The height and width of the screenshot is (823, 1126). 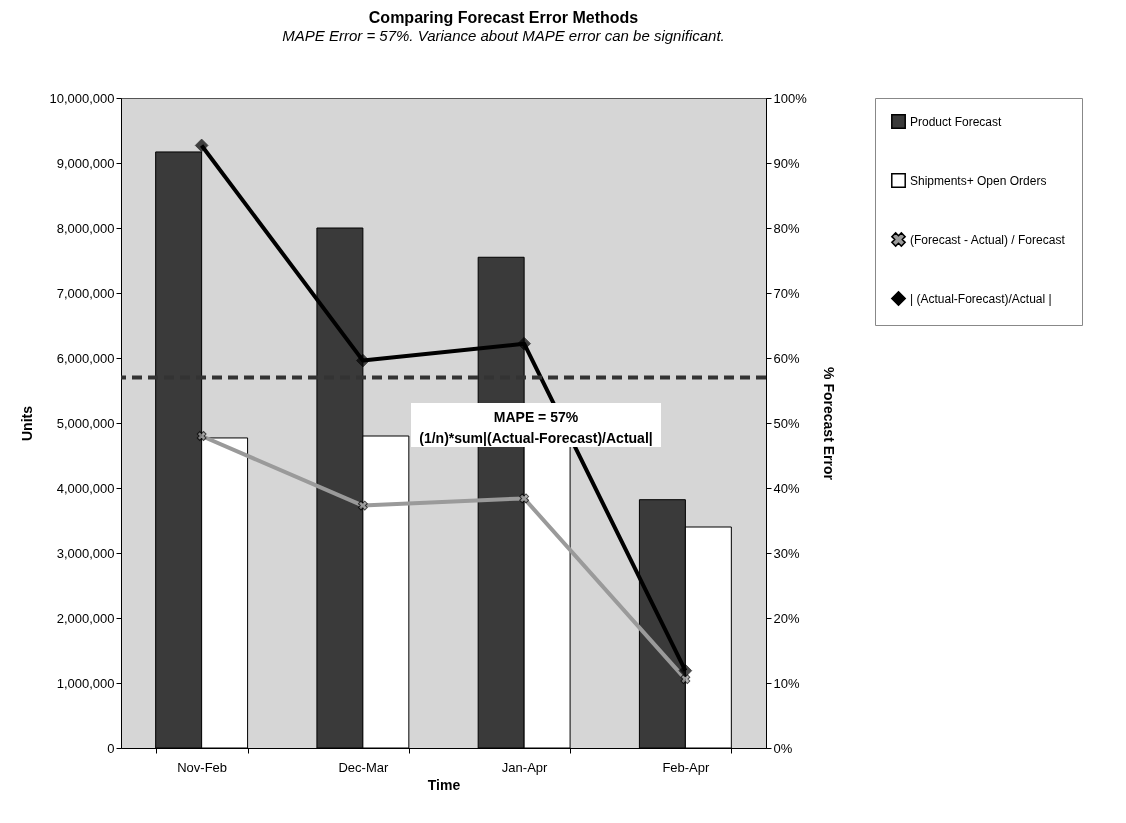 I want to click on y2-tick-label: 80%, so click(x=786, y=228).